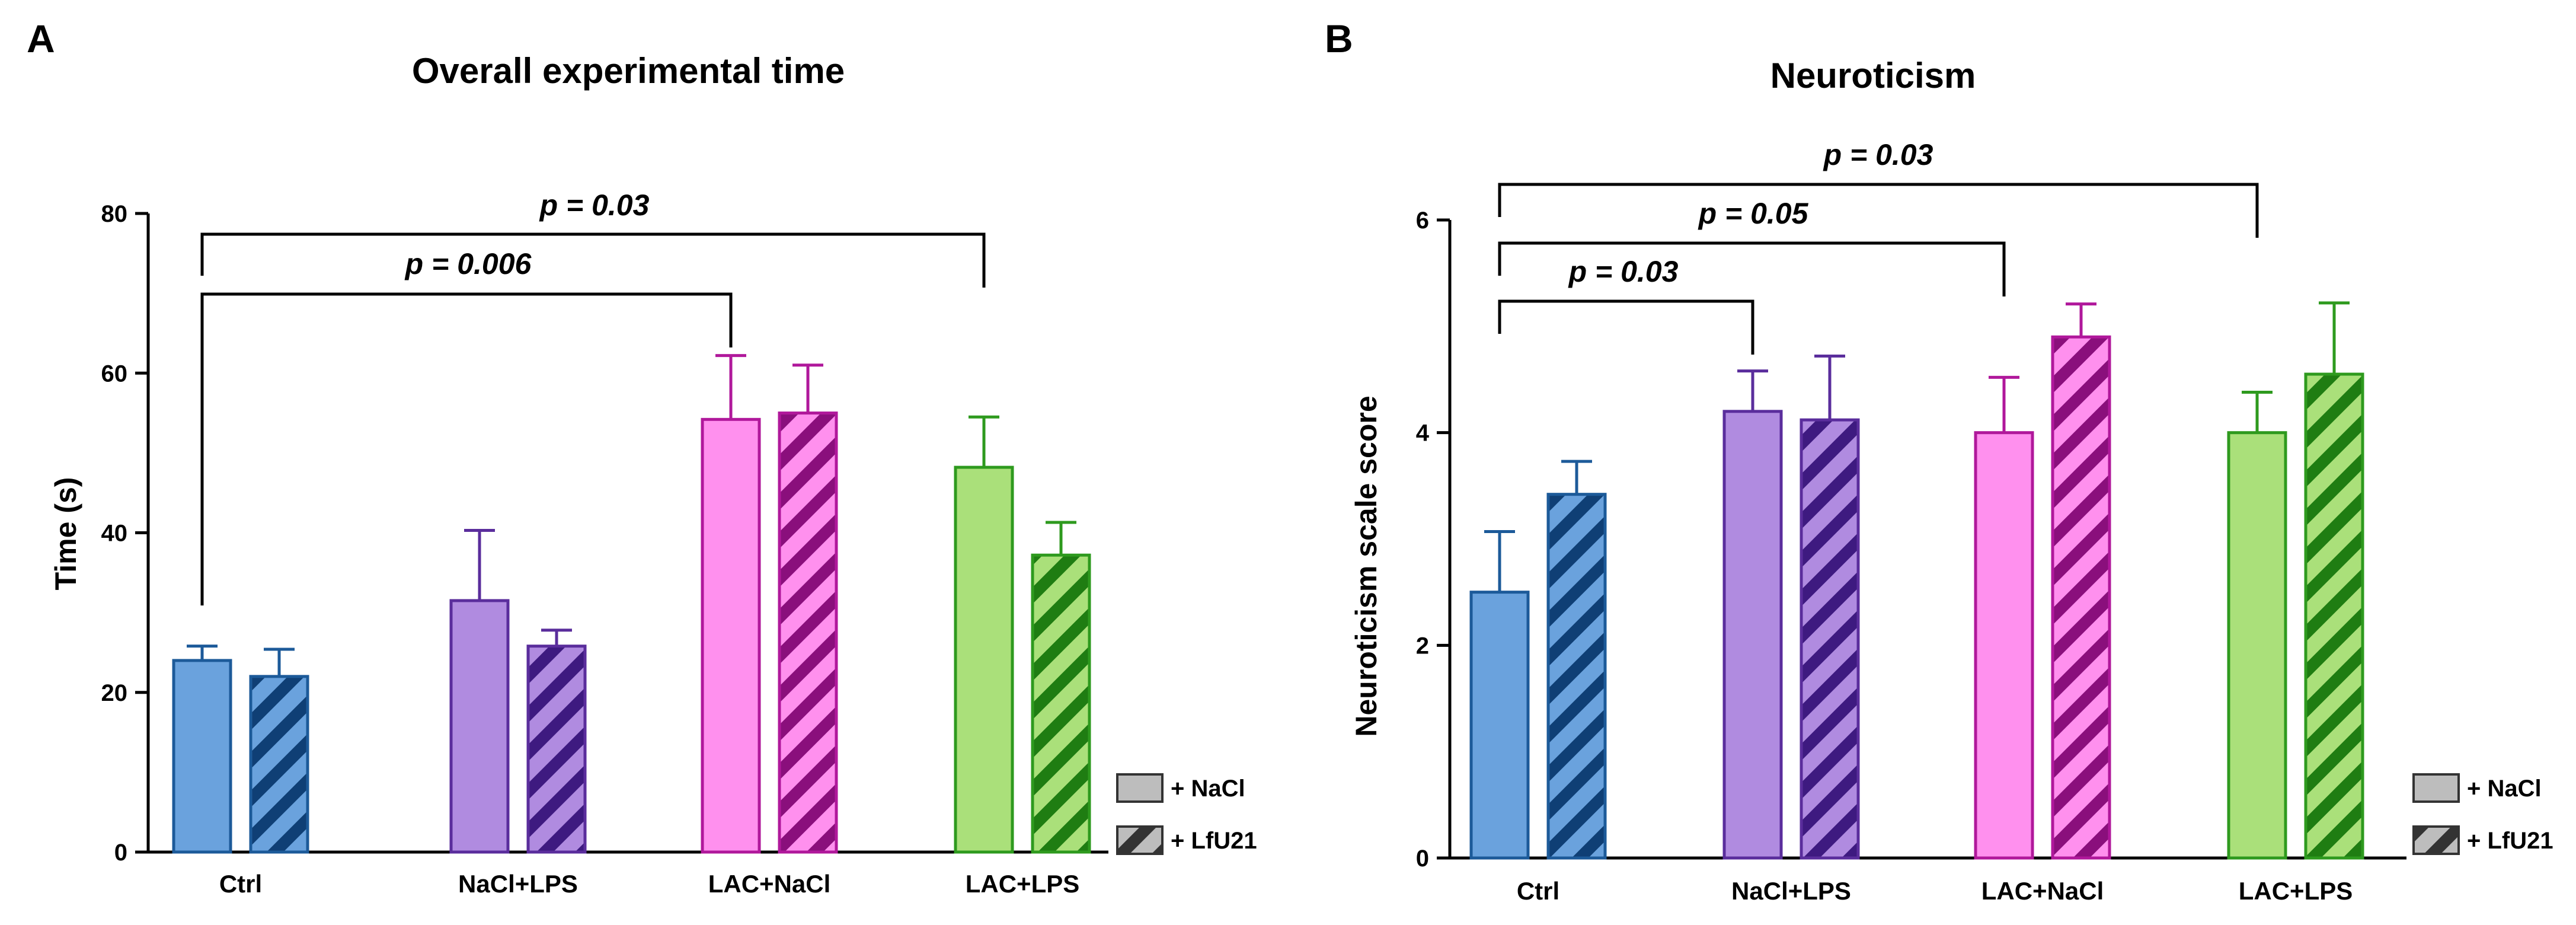 This screenshot has width=2576, height=925. I want to click on legend-b: + NaCl + LfU21, so click(2482, 814).